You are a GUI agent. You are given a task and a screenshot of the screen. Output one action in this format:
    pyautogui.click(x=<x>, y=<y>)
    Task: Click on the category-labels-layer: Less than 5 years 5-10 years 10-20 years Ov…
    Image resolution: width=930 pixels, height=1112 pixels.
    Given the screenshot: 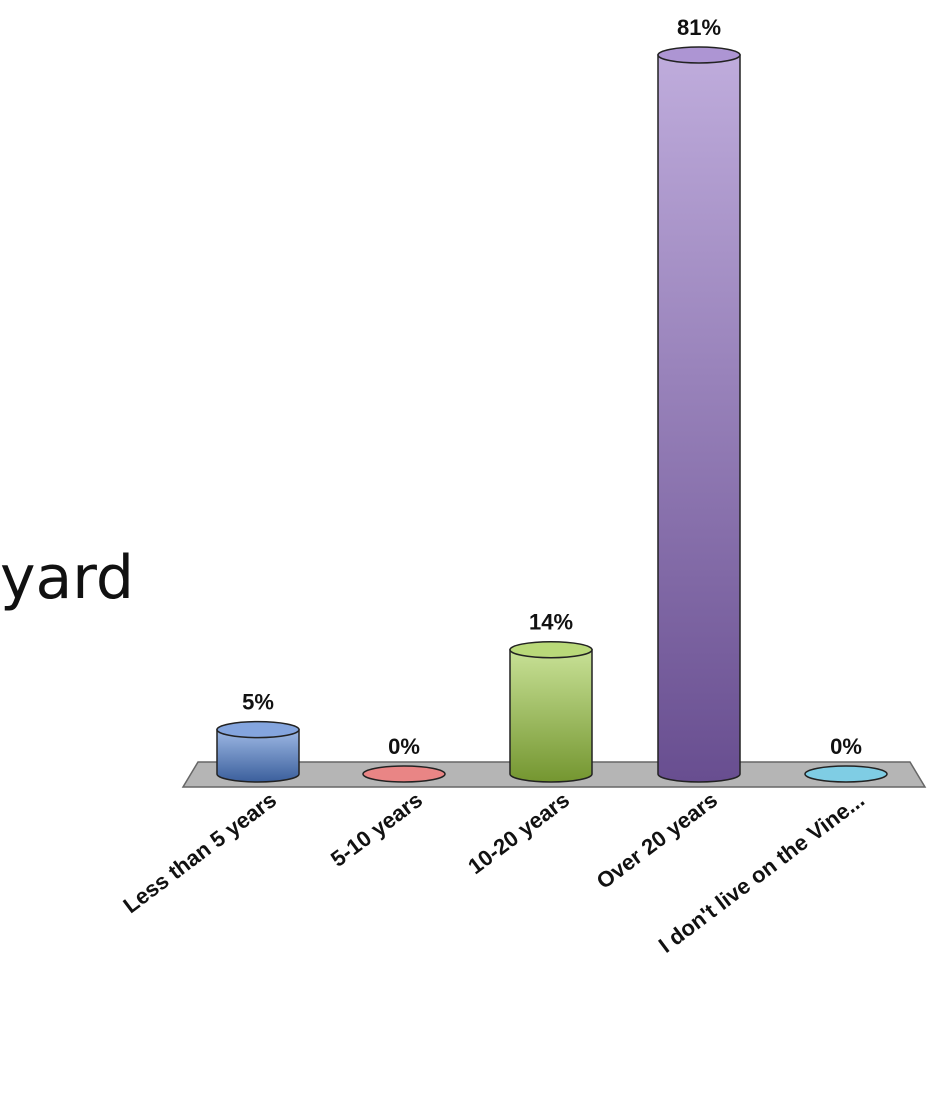 What is the action you would take?
    pyautogui.click(x=493, y=872)
    